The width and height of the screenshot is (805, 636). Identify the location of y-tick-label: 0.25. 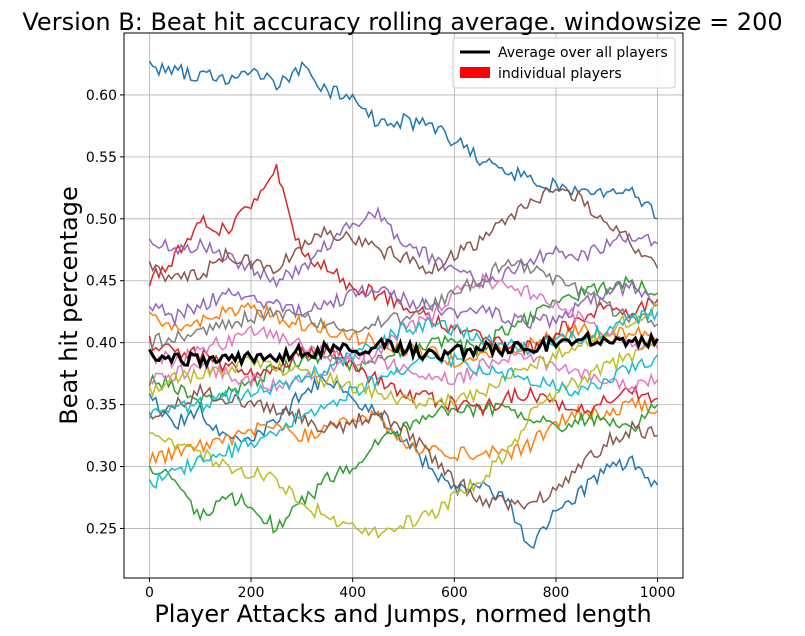
(101, 529).